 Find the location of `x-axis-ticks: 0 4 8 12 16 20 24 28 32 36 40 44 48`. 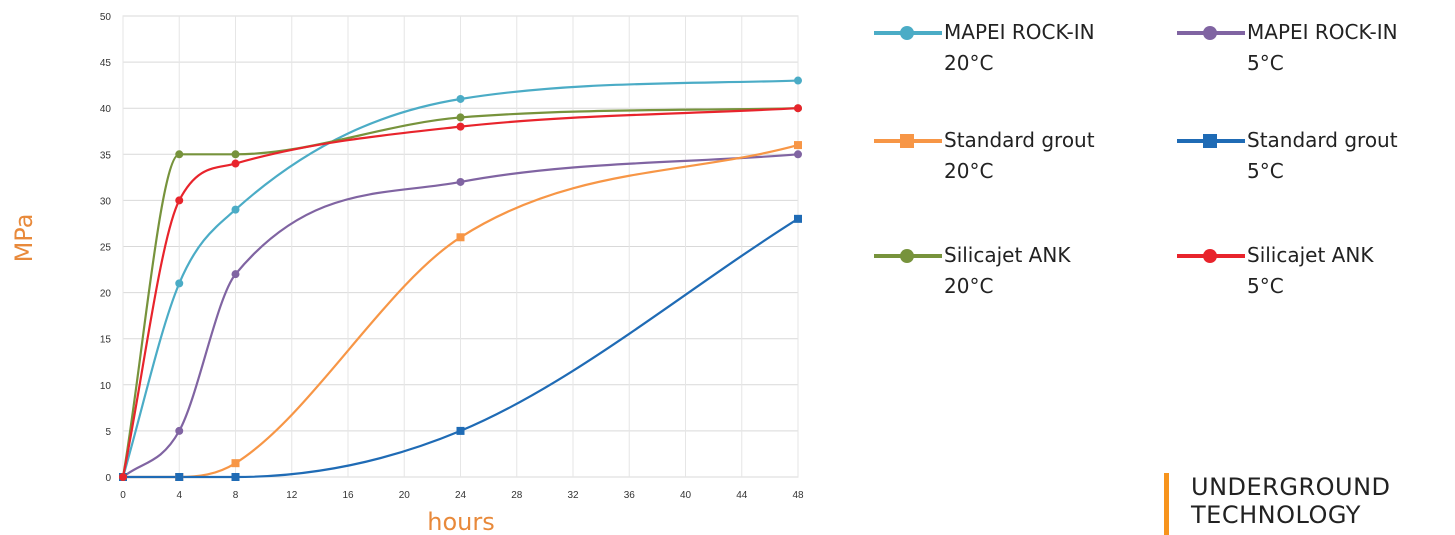

x-axis-ticks: 0 4 8 12 16 20 24 28 32 36 40 44 48 is located at coordinates (462, 495).